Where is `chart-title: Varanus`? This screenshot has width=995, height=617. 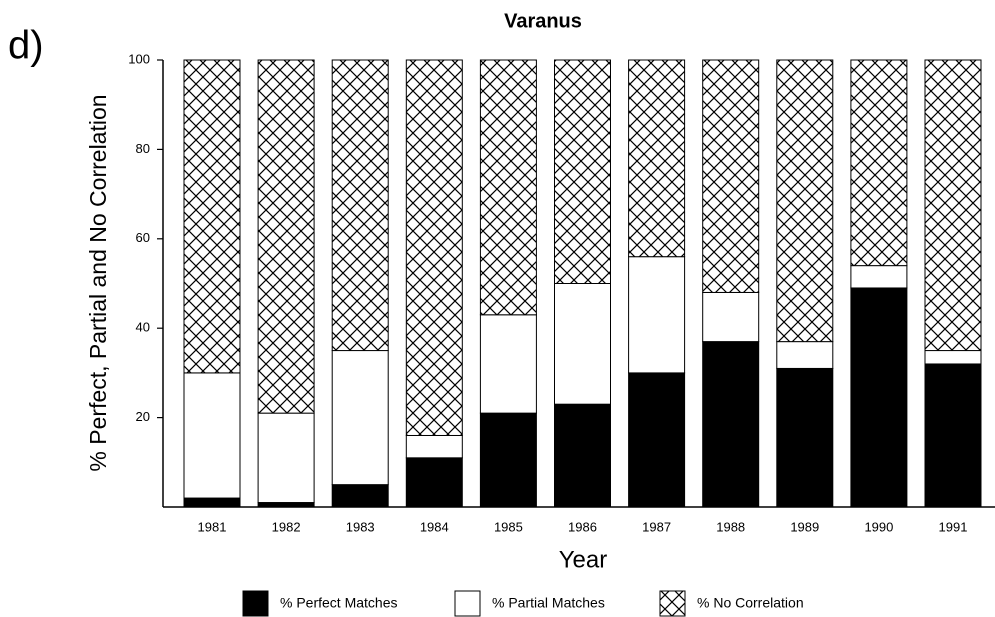
chart-title: Varanus is located at coordinates (543, 21).